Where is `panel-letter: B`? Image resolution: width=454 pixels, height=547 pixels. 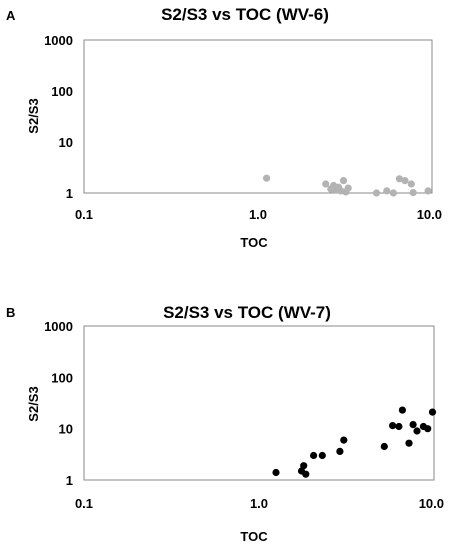 panel-letter: B is located at coordinates (10, 312).